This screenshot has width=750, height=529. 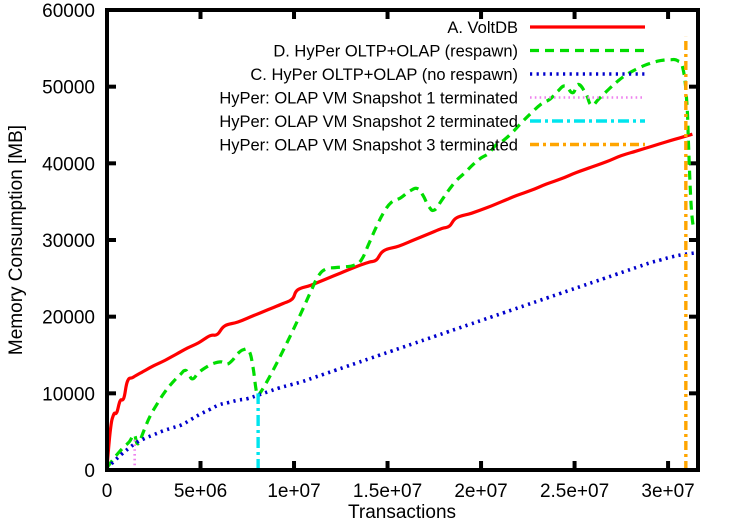 What do you see at coordinates (107, 491) in the screenshot?
I see `x-tick-label: 0` at bounding box center [107, 491].